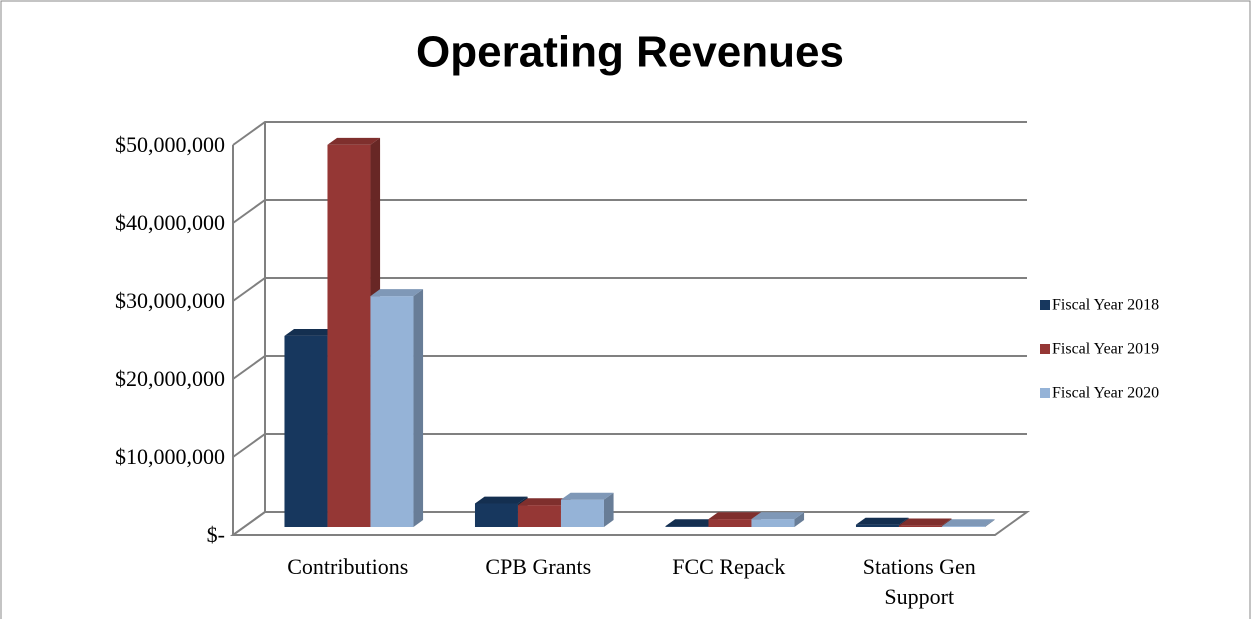 This screenshot has height=619, width=1252. What do you see at coordinates (170, 378) in the screenshot?
I see `y-tick-label: $20,000,000` at bounding box center [170, 378].